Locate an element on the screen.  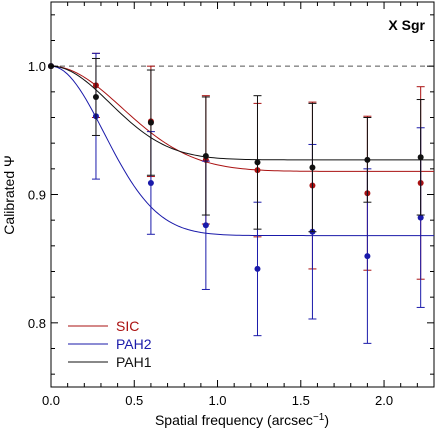
x-axis-title-sup: −1 is located at coordinates (319, 417).